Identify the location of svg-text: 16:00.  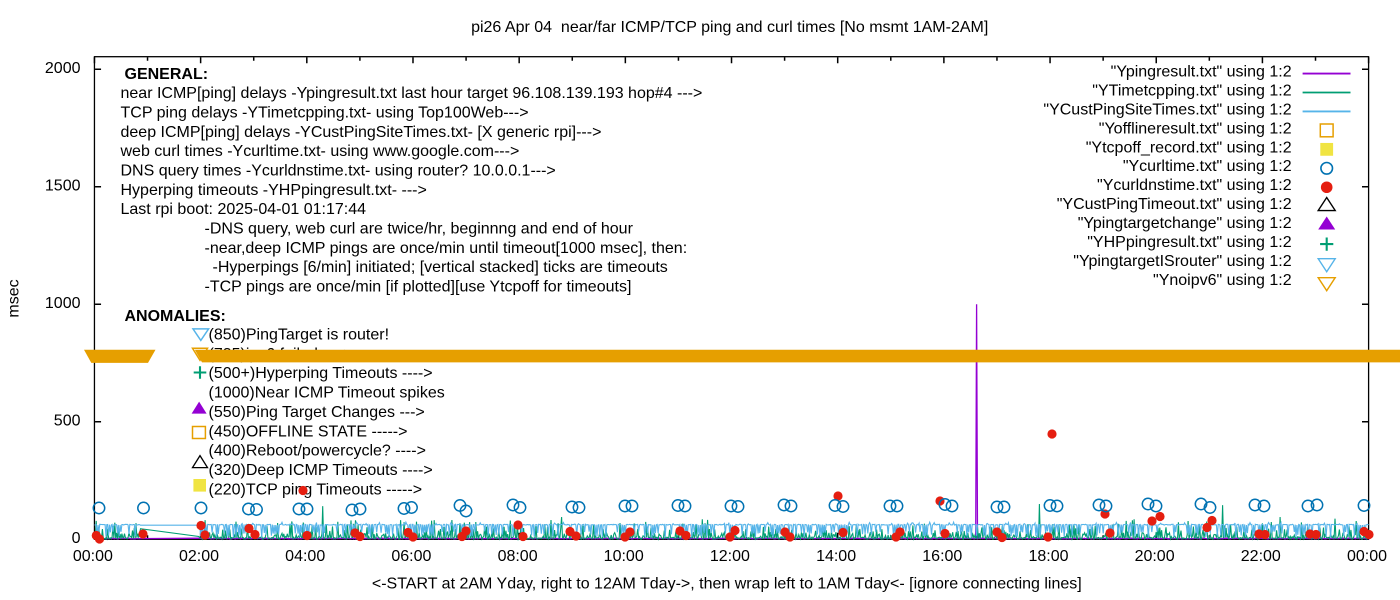
(942, 556).